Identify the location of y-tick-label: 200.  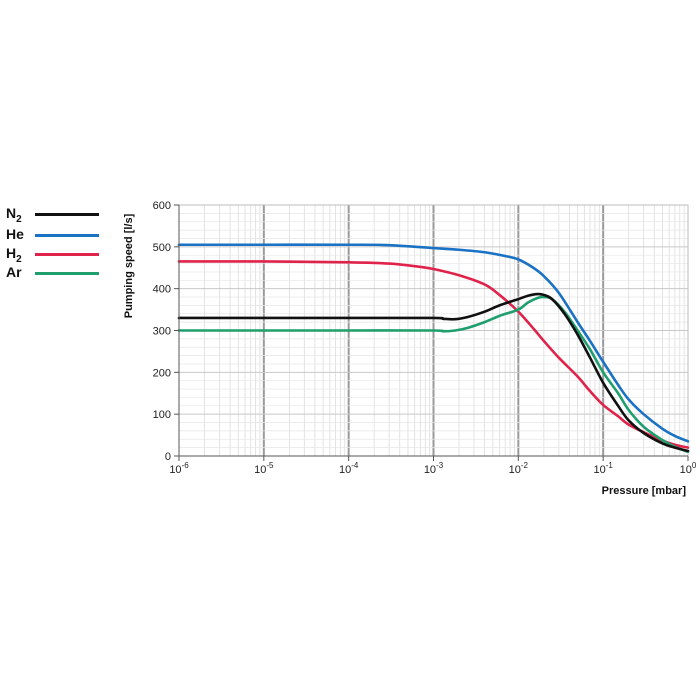
(162, 373).